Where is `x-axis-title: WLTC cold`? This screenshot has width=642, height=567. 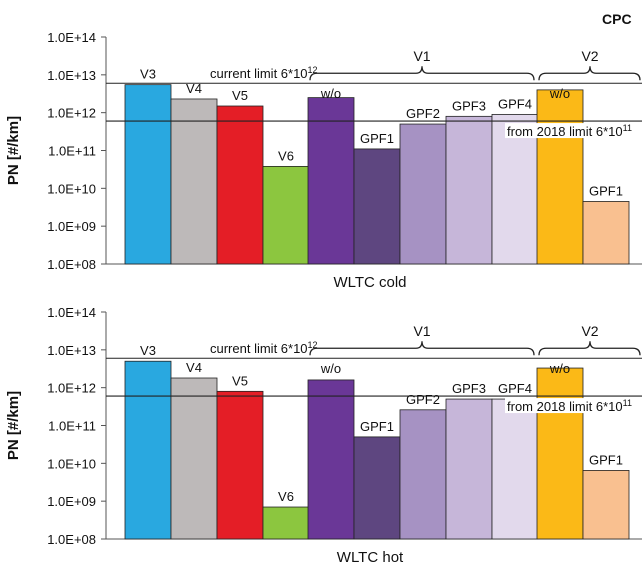
x-axis-title: WLTC cold is located at coordinates (369, 282).